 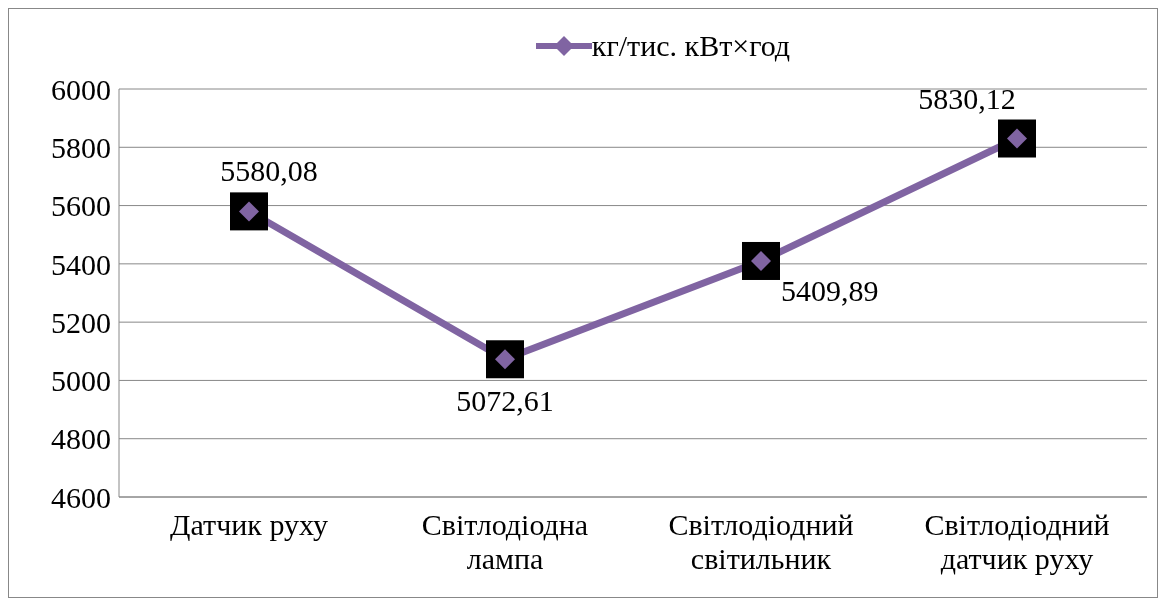 What do you see at coordinates (81, 206) in the screenshot?
I see `y-tick-label: 5600` at bounding box center [81, 206].